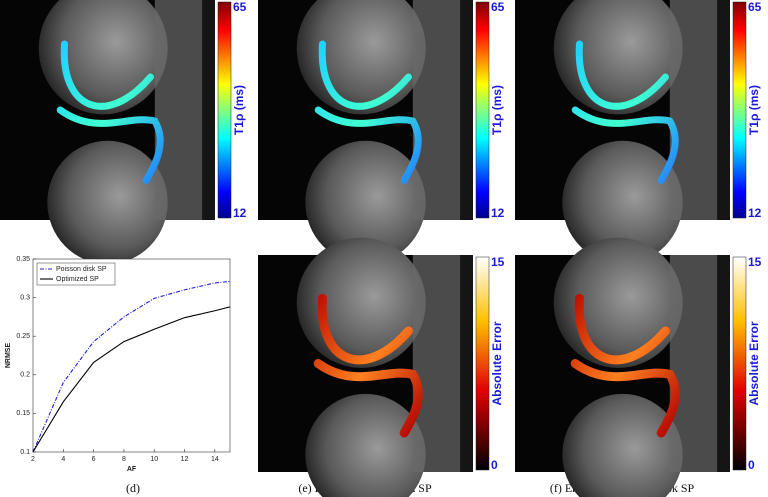  I want to click on y-axis-label: NRMSE, so click(8, 356).